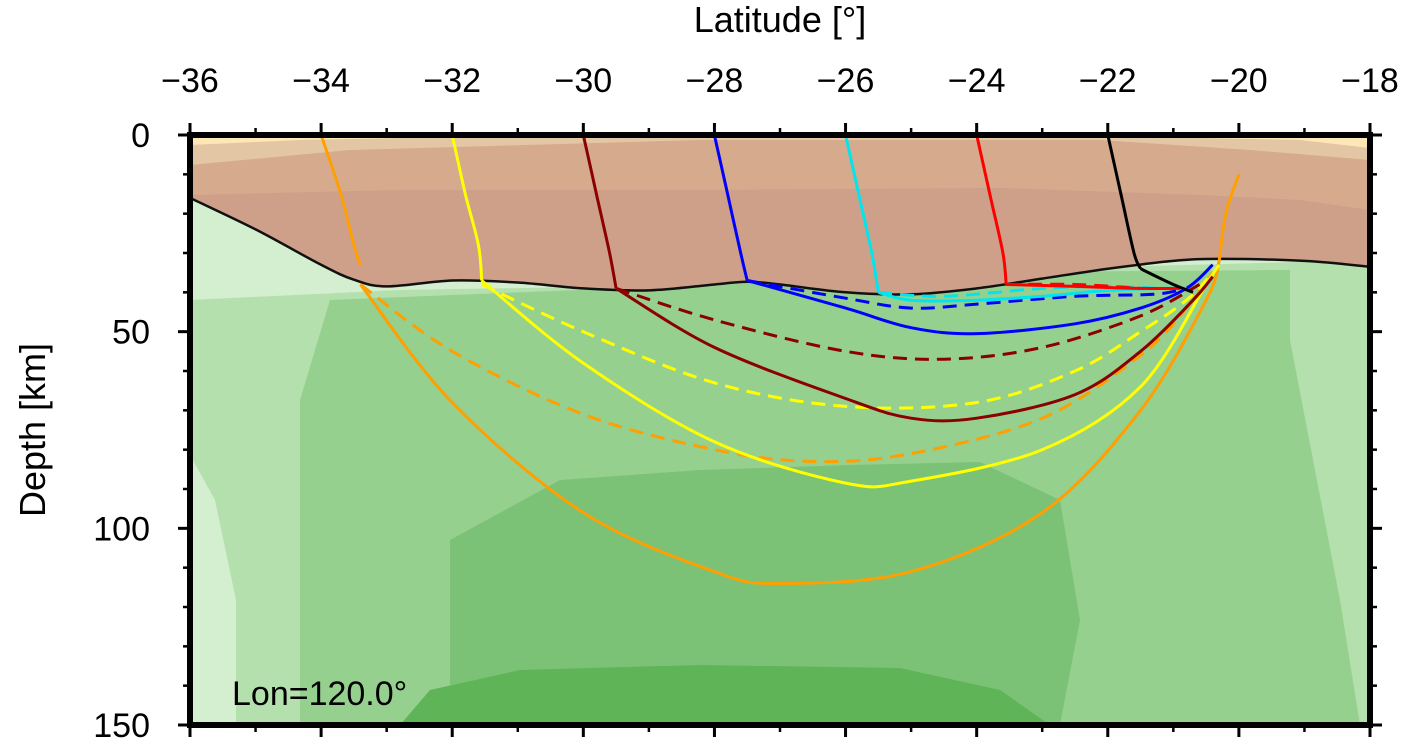 The height and width of the screenshot is (748, 1404). I want to click on y-axis-title: Depth [km], so click(32, 430).